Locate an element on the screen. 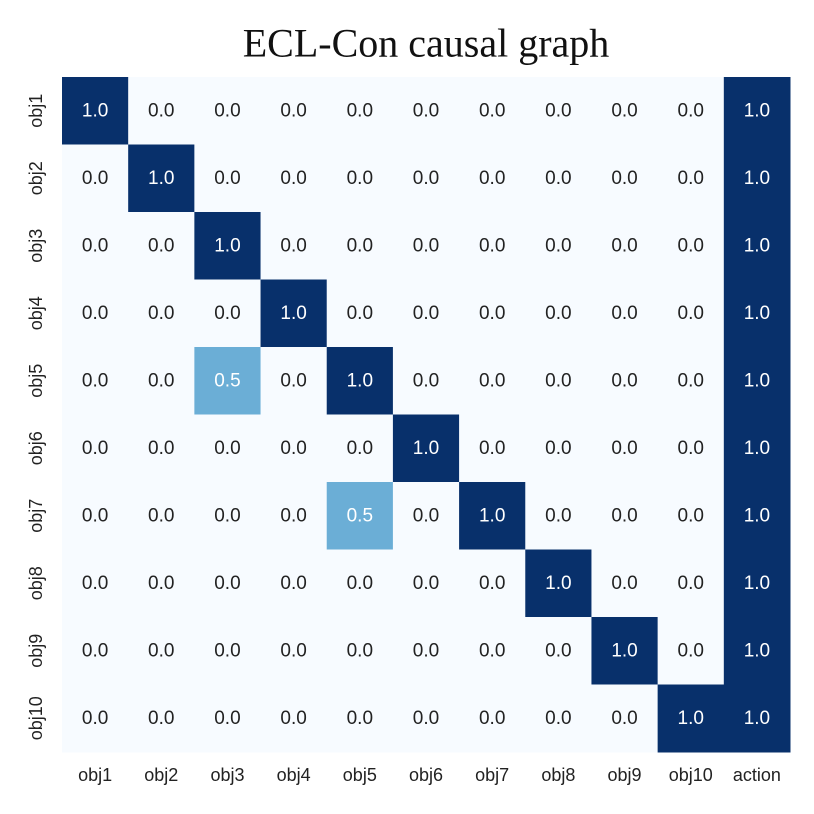 The height and width of the screenshot is (814, 814). x-tick-label: obj2 is located at coordinates (161, 775).